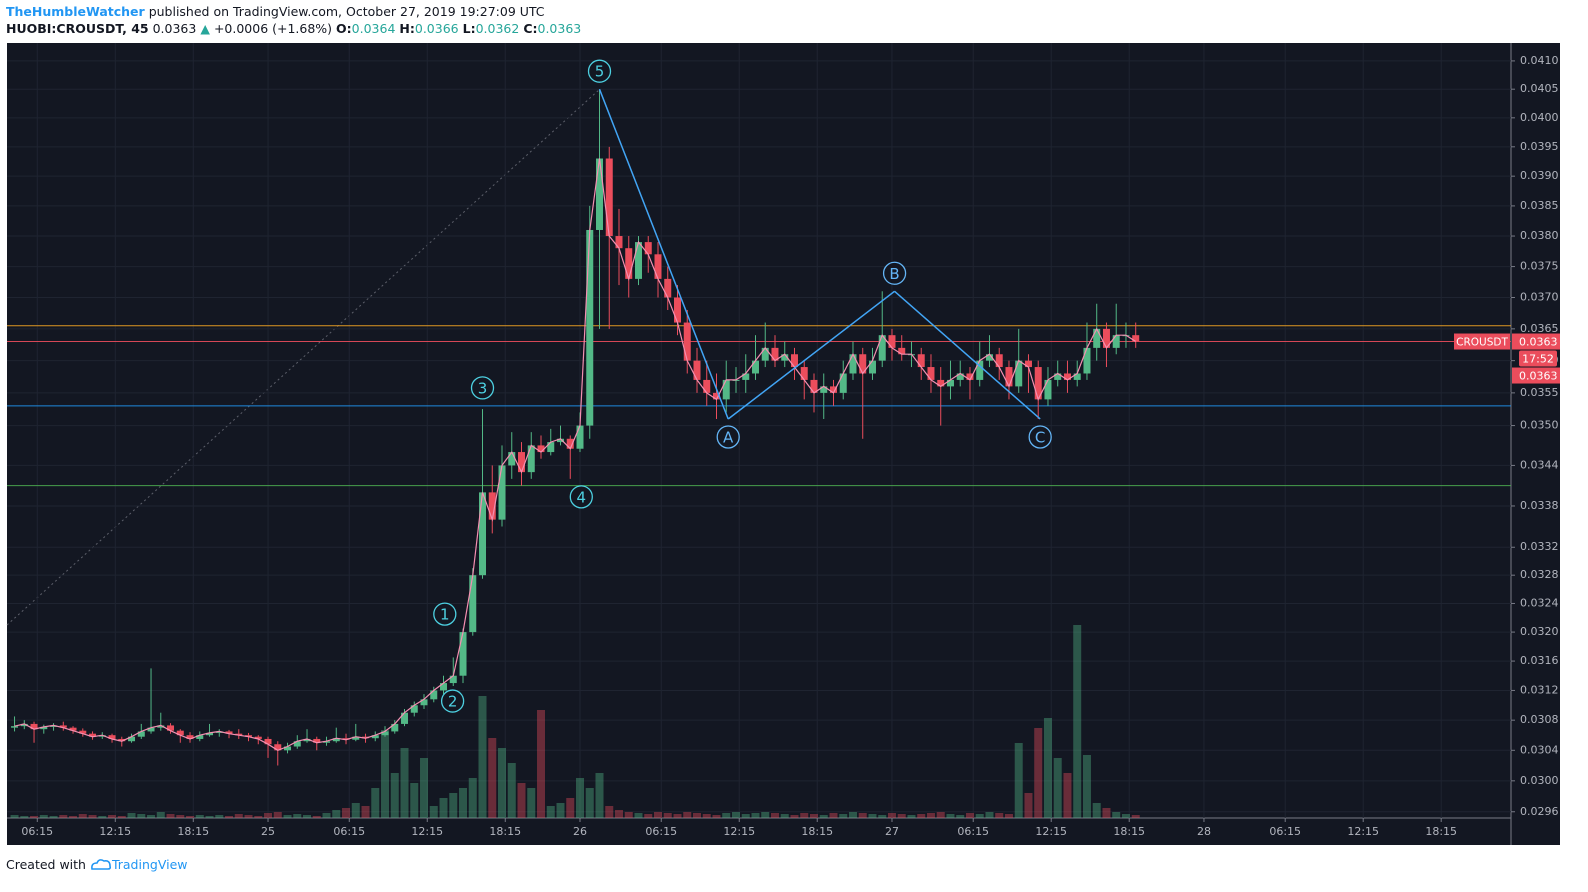 The image size is (1588, 892). I want to click on wave-label: 2, so click(453, 702).